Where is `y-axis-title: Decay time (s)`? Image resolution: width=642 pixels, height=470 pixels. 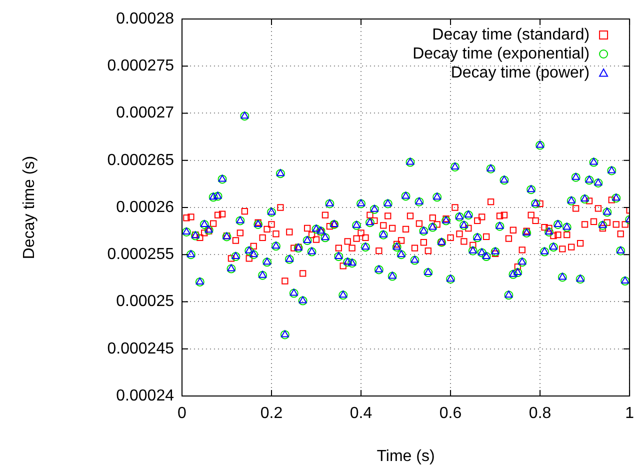 y-axis-title: Decay time (s) is located at coordinates (29, 208).